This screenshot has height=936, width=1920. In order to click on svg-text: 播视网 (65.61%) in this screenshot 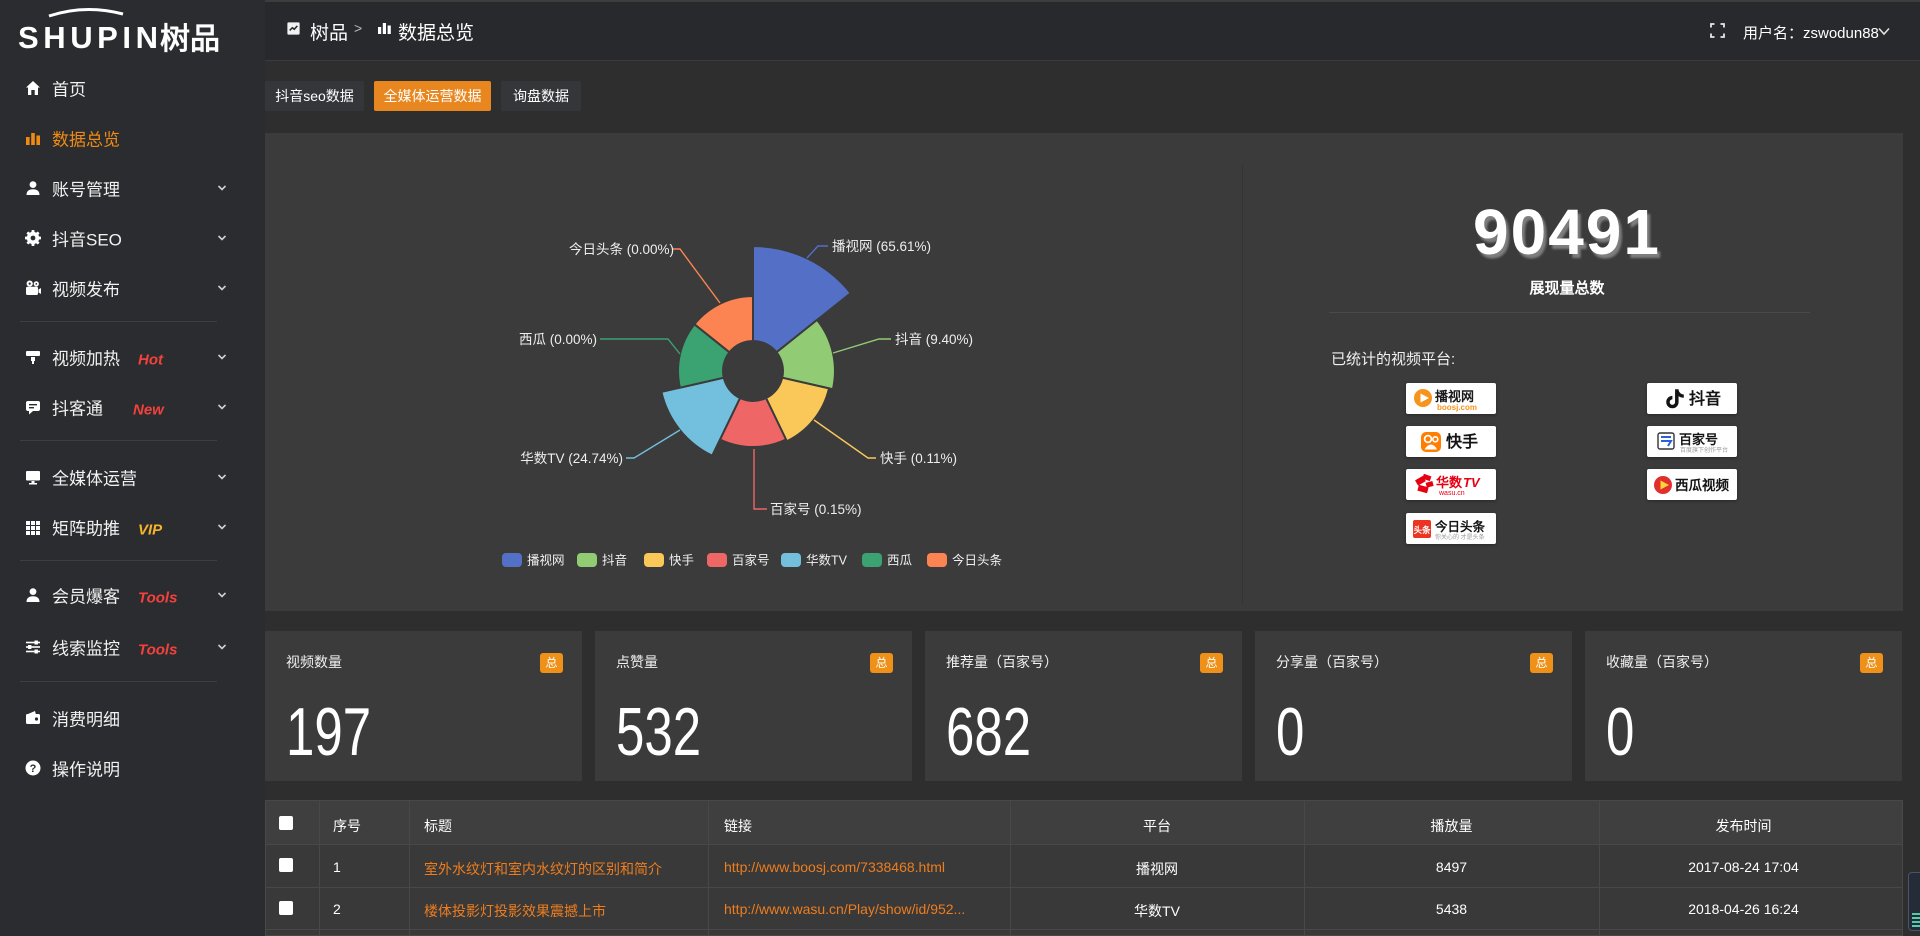, I will do `click(881, 246)`.